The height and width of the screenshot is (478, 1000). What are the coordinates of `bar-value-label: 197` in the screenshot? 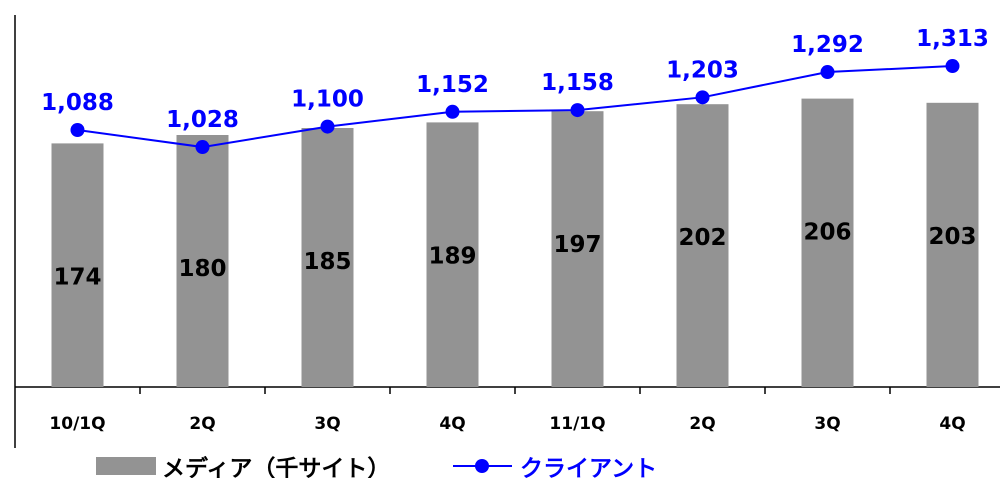 It's located at (577, 245).